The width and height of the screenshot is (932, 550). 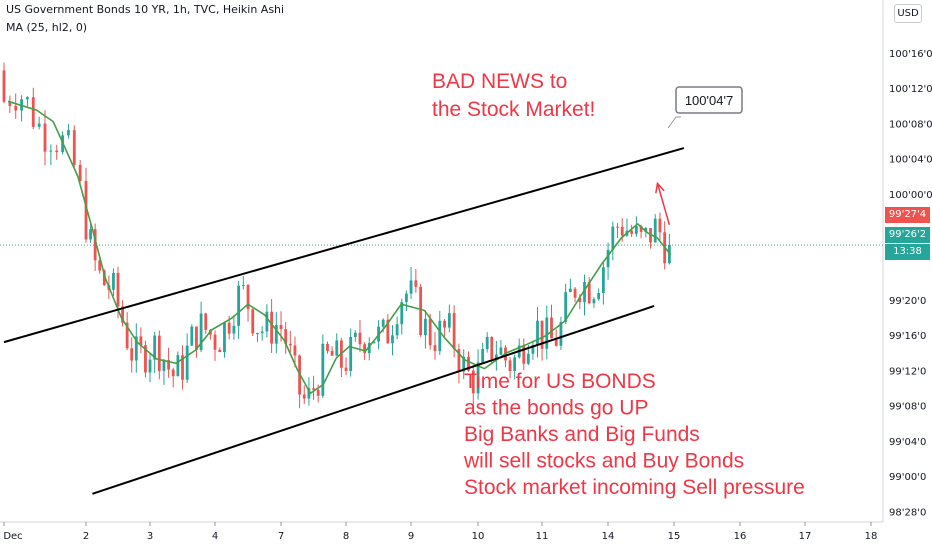 What do you see at coordinates (907, 371) in the screenshot?
I see `price-tick-label: 99'12'0` at bounding box center [907, 371].